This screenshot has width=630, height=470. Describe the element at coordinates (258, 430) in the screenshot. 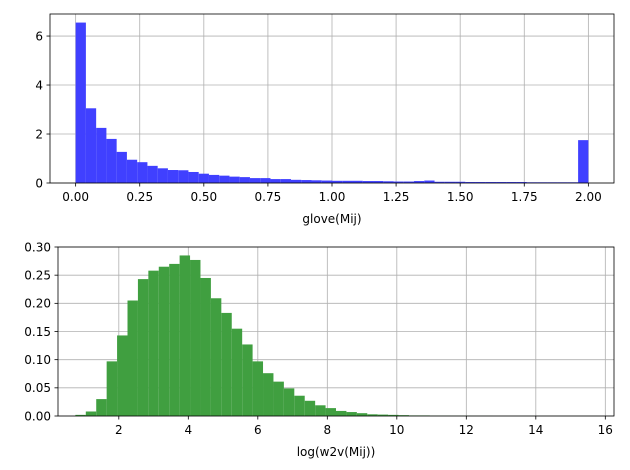

I see `bottom-x-tick-label: 6` at that location.